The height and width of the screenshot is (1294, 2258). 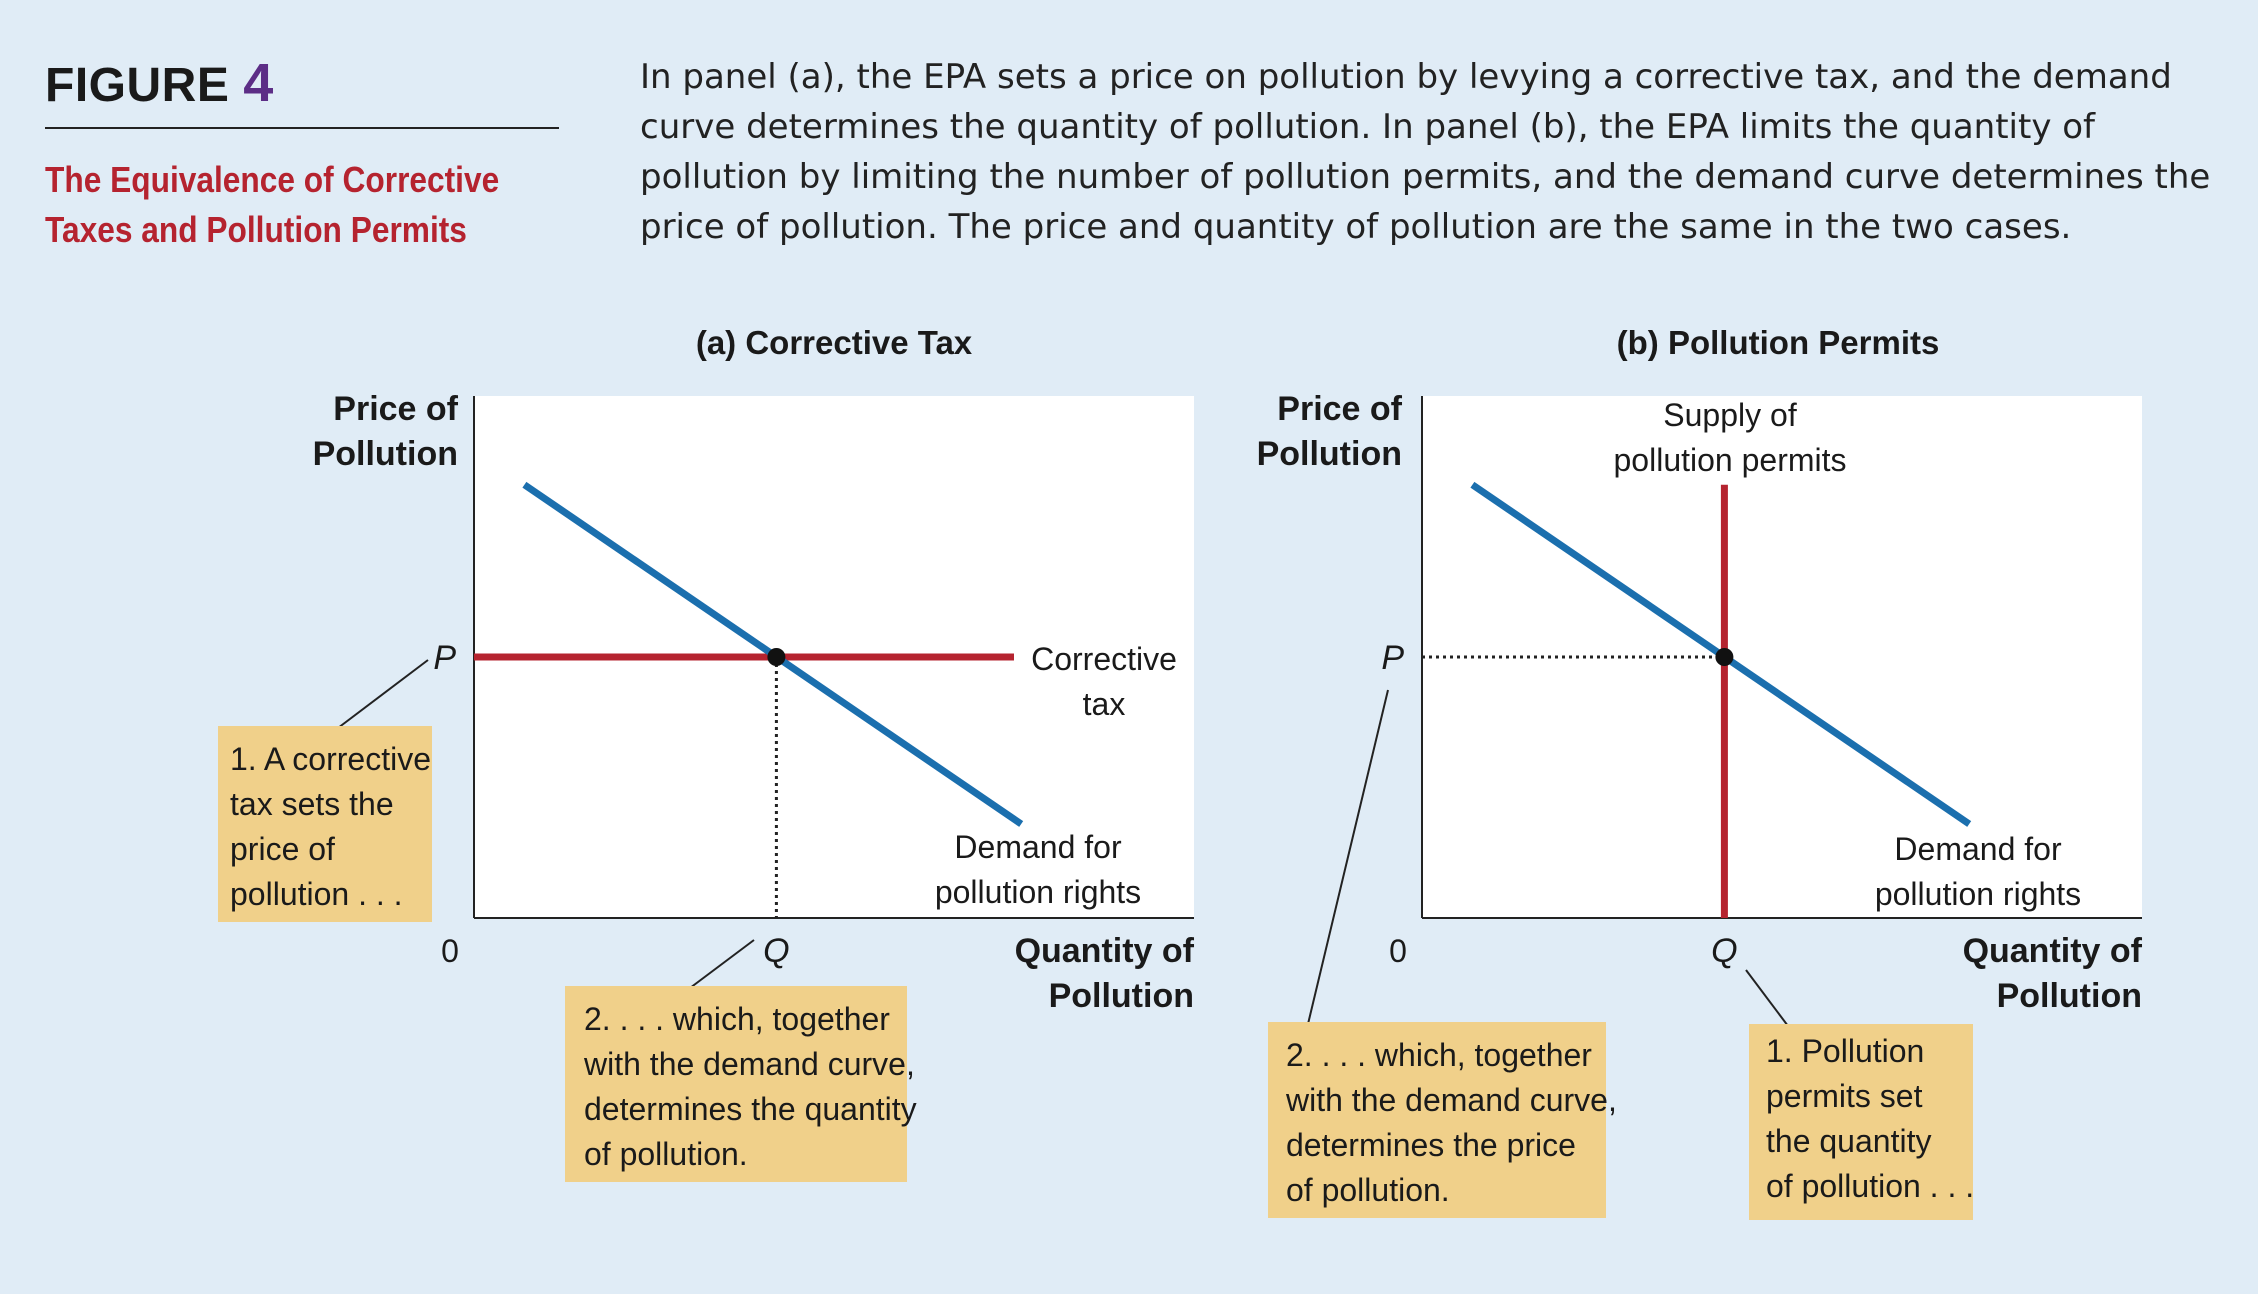 What do you see at coordinates (312, 804) in the screenshot?
I see `callout-text: tax sets the` at bounding box center [312, 804].